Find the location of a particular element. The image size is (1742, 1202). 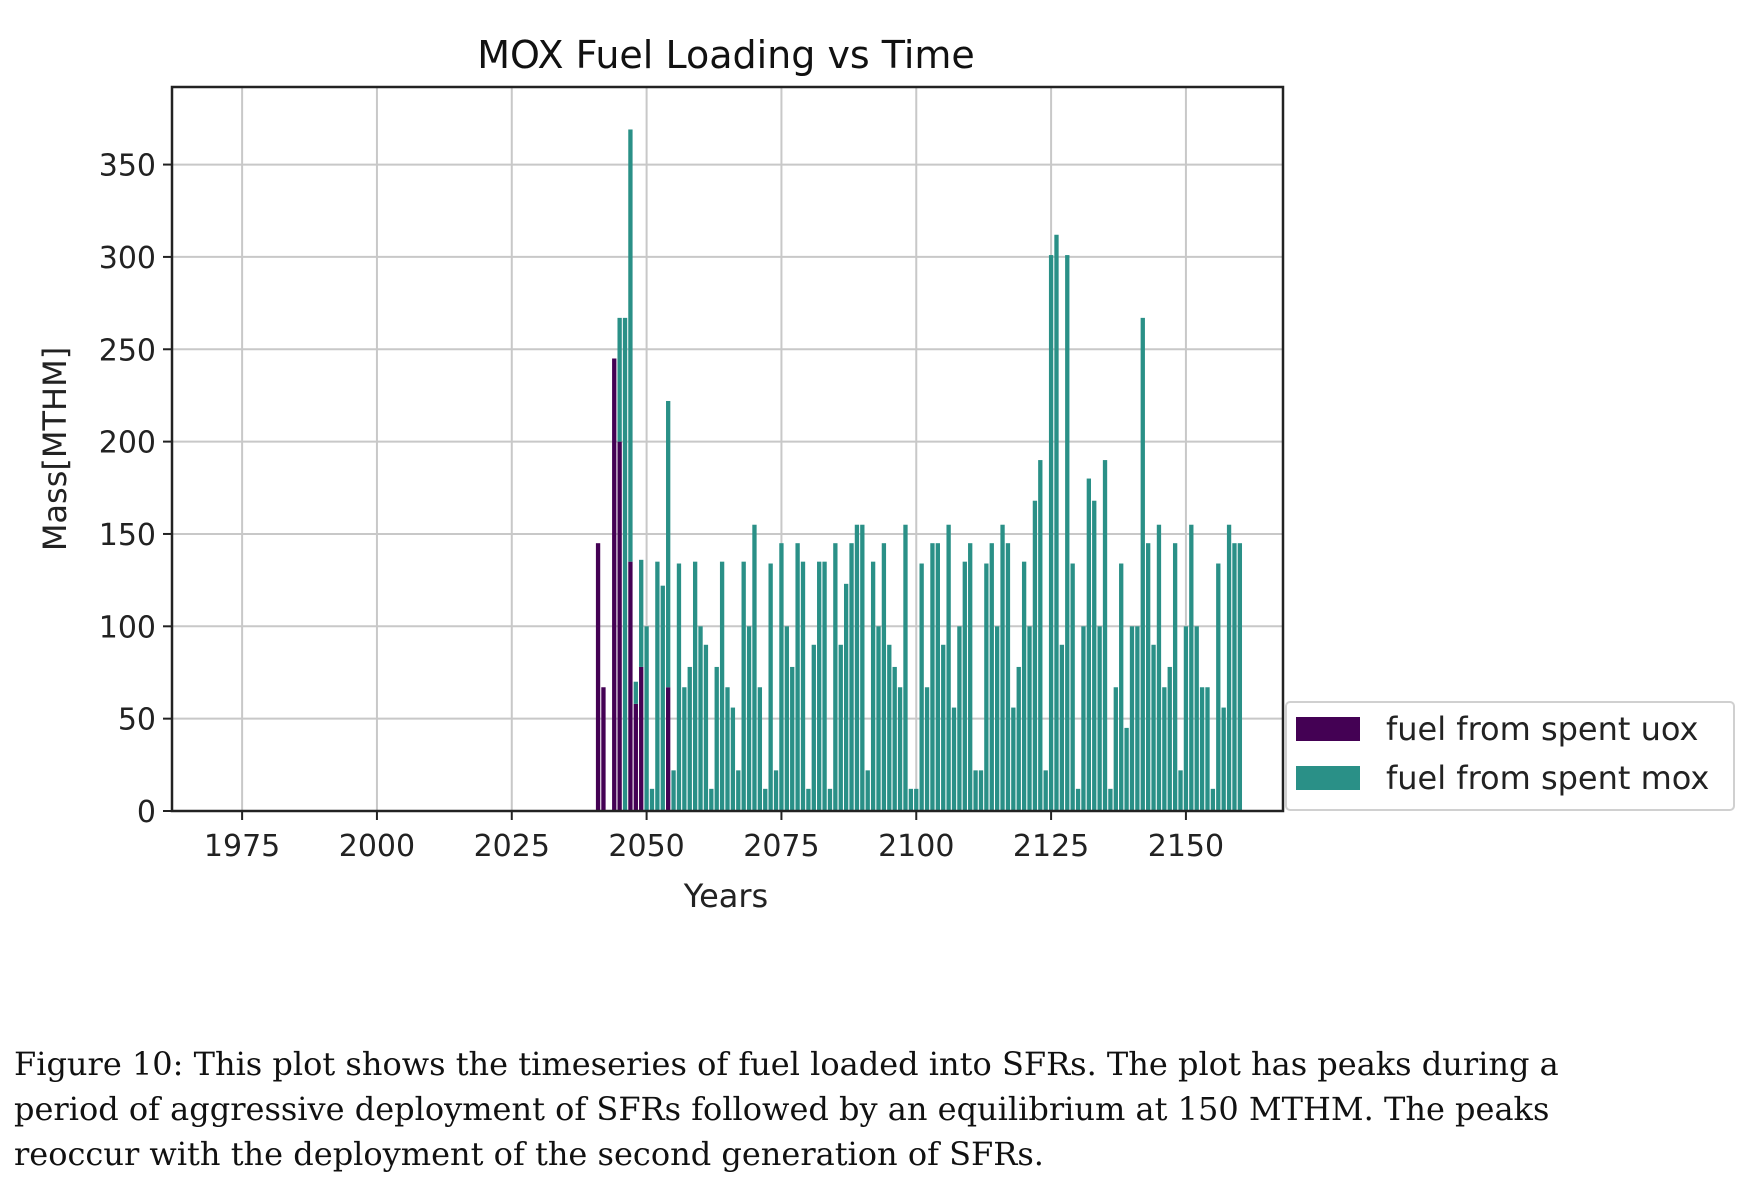

legend-swatch-uox is located at coordinates (1328, 729).